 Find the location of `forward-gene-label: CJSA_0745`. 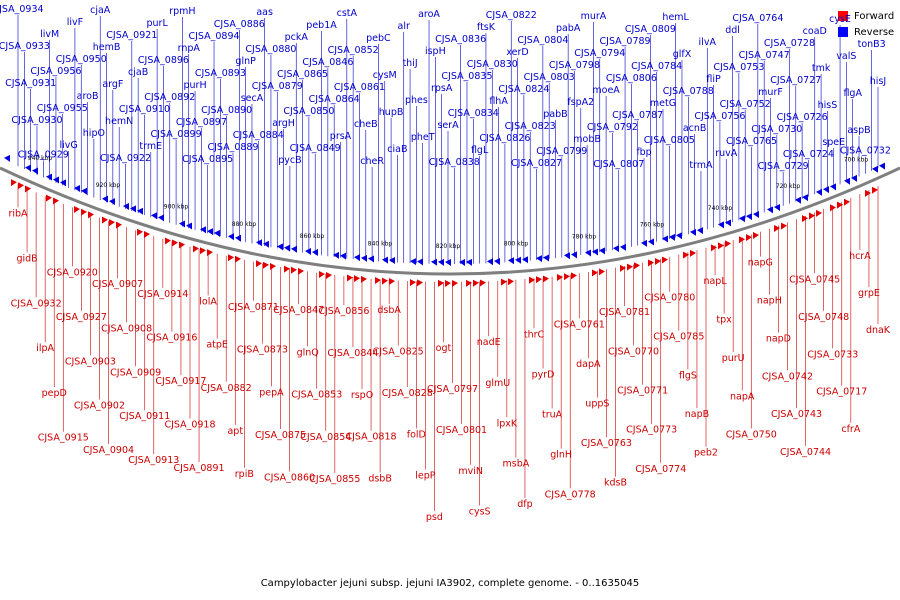

forward-gene-label: CJSA_0745 is located at coordinates (814, 279).